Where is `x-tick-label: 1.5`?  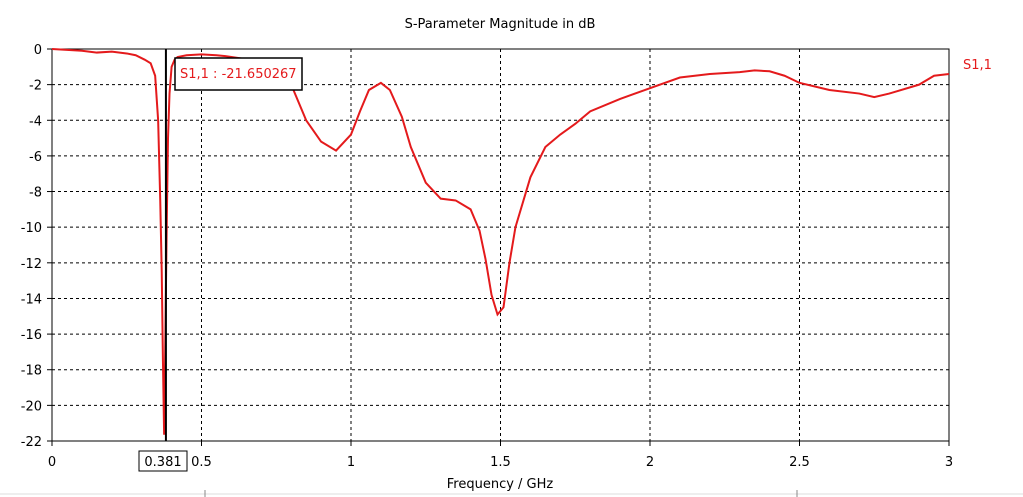 x-tick-label: 1.5 is located at coordinates (500, 462).